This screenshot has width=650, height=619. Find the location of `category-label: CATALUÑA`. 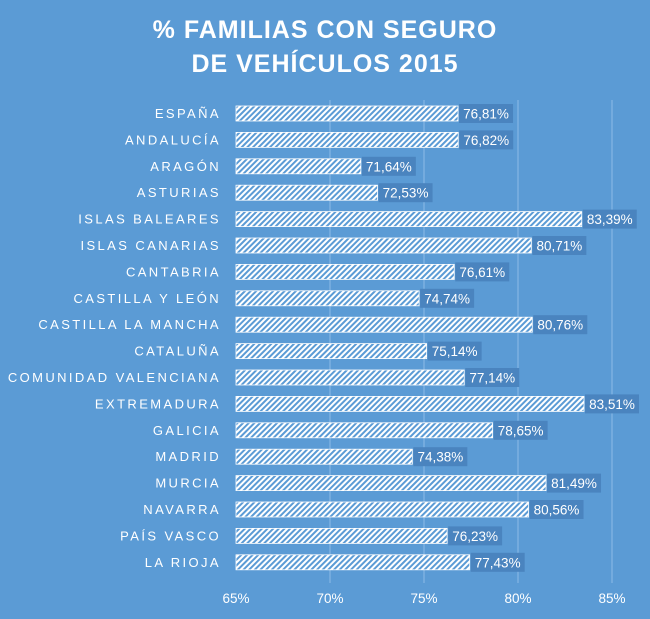

category-label: CATALUÑA is located at coordinates (177, 351).